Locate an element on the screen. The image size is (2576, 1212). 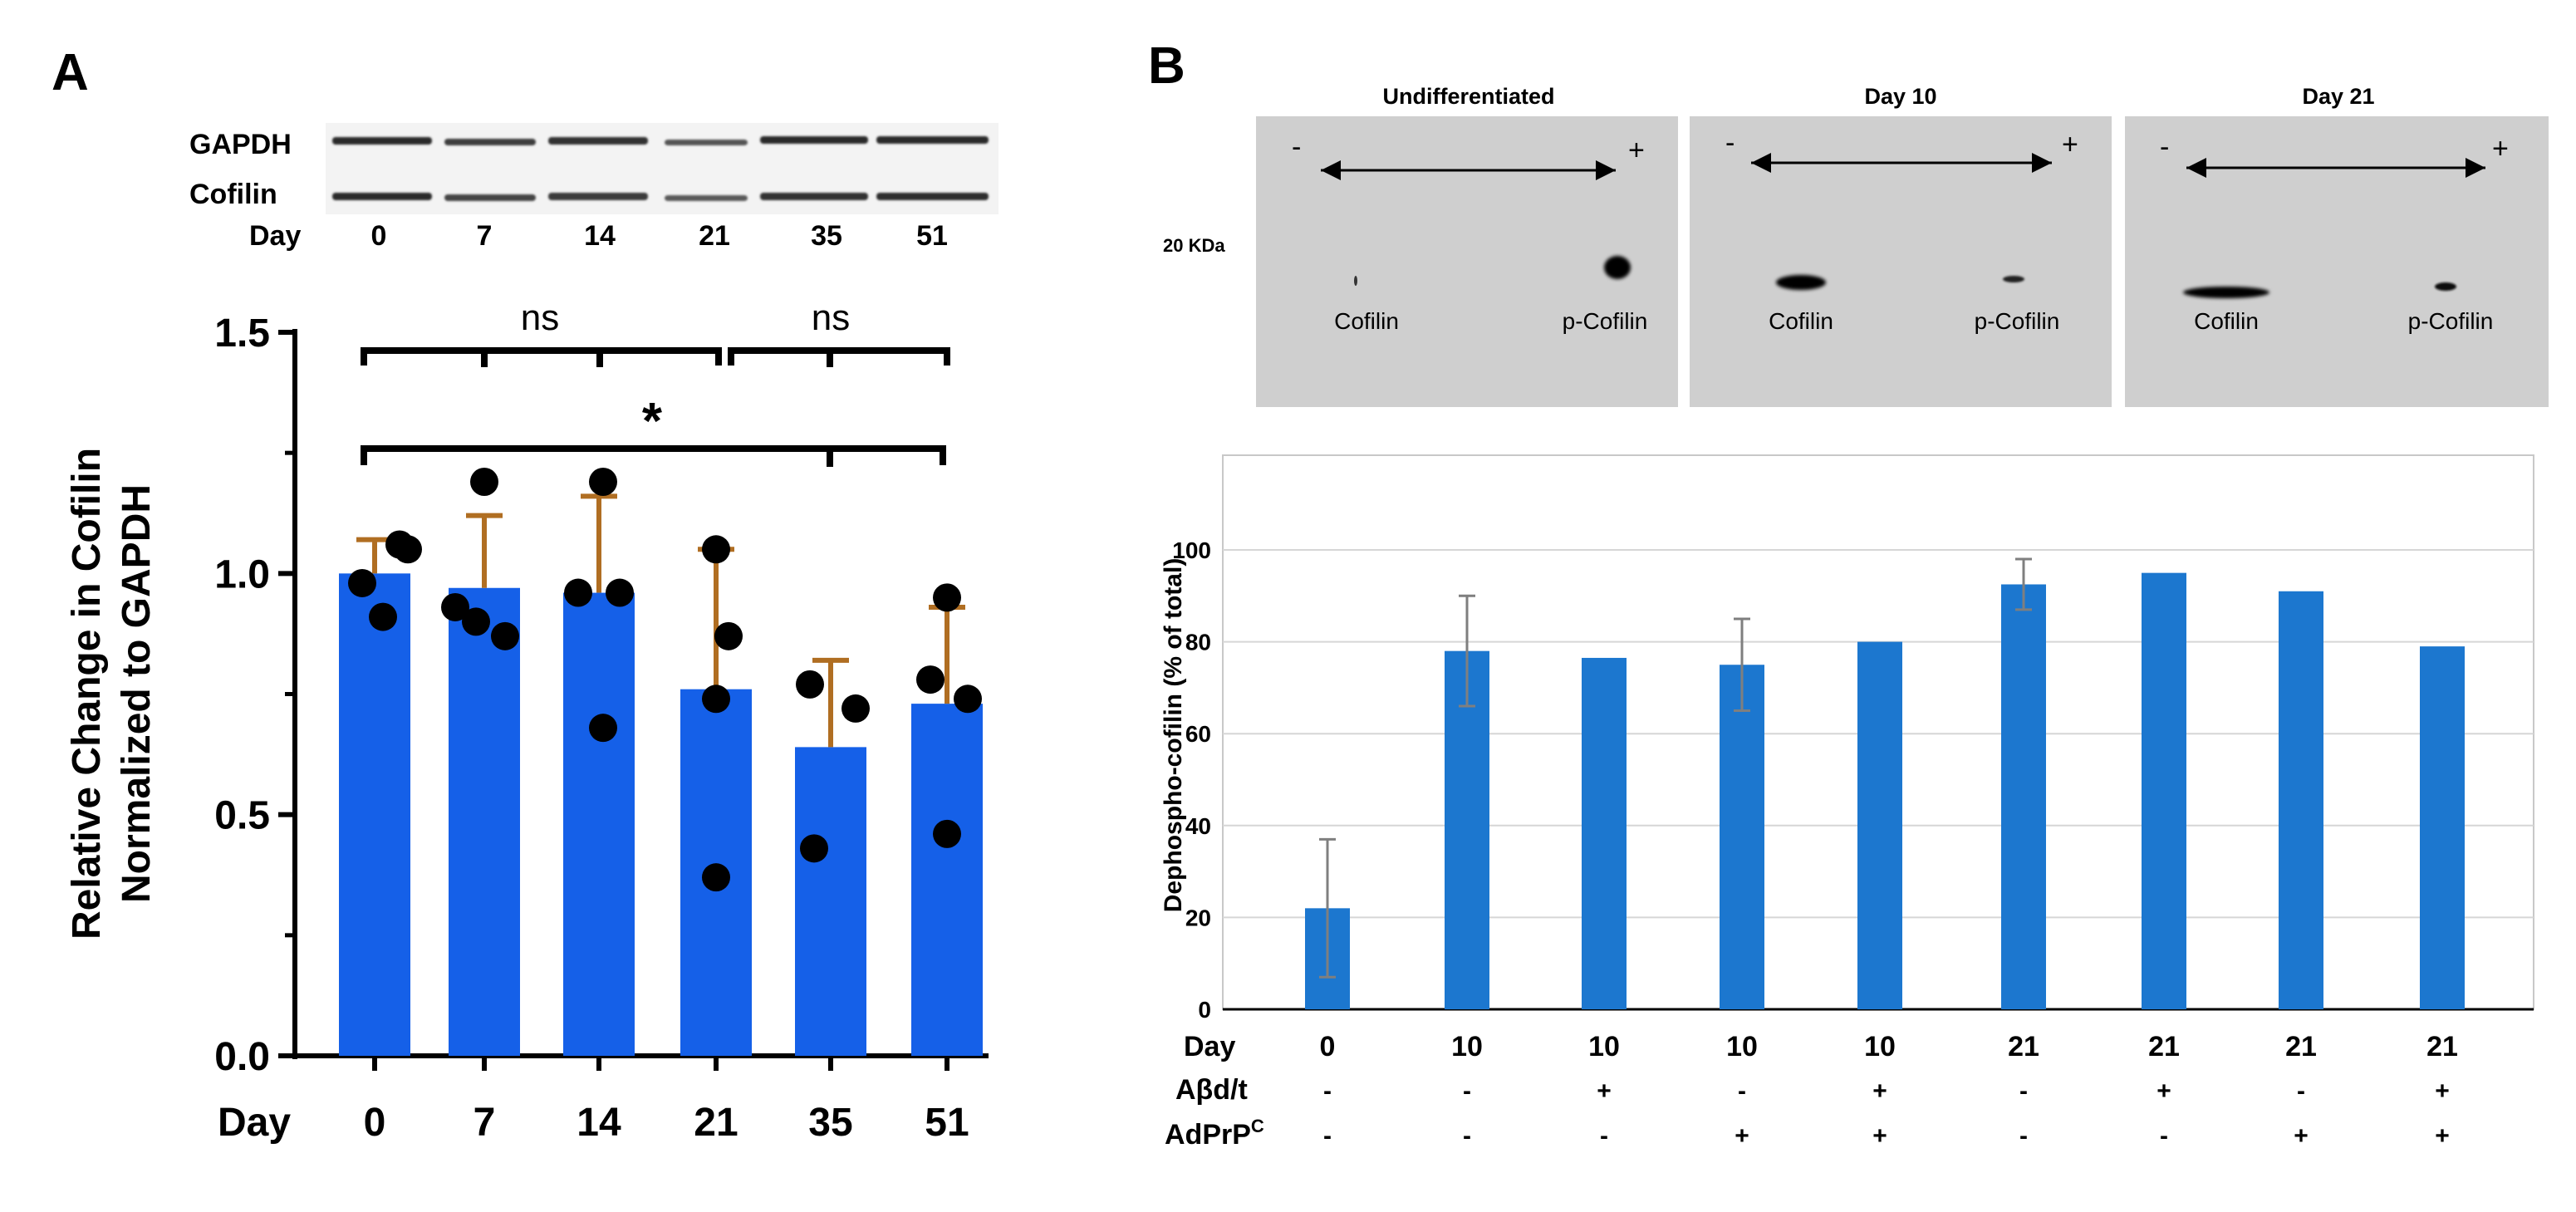
gel-title: Day 21 is located at coordinates (2338, 97).